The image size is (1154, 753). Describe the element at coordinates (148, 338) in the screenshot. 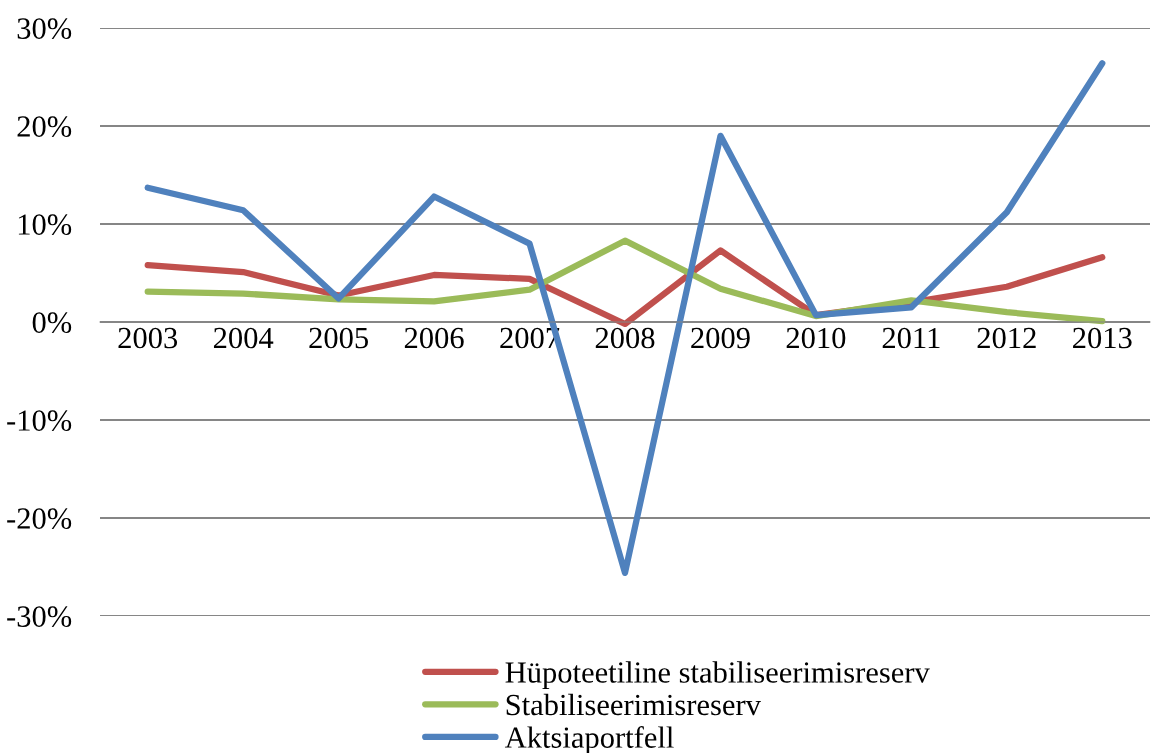

I see `x-tick-label: 2003` at that location.